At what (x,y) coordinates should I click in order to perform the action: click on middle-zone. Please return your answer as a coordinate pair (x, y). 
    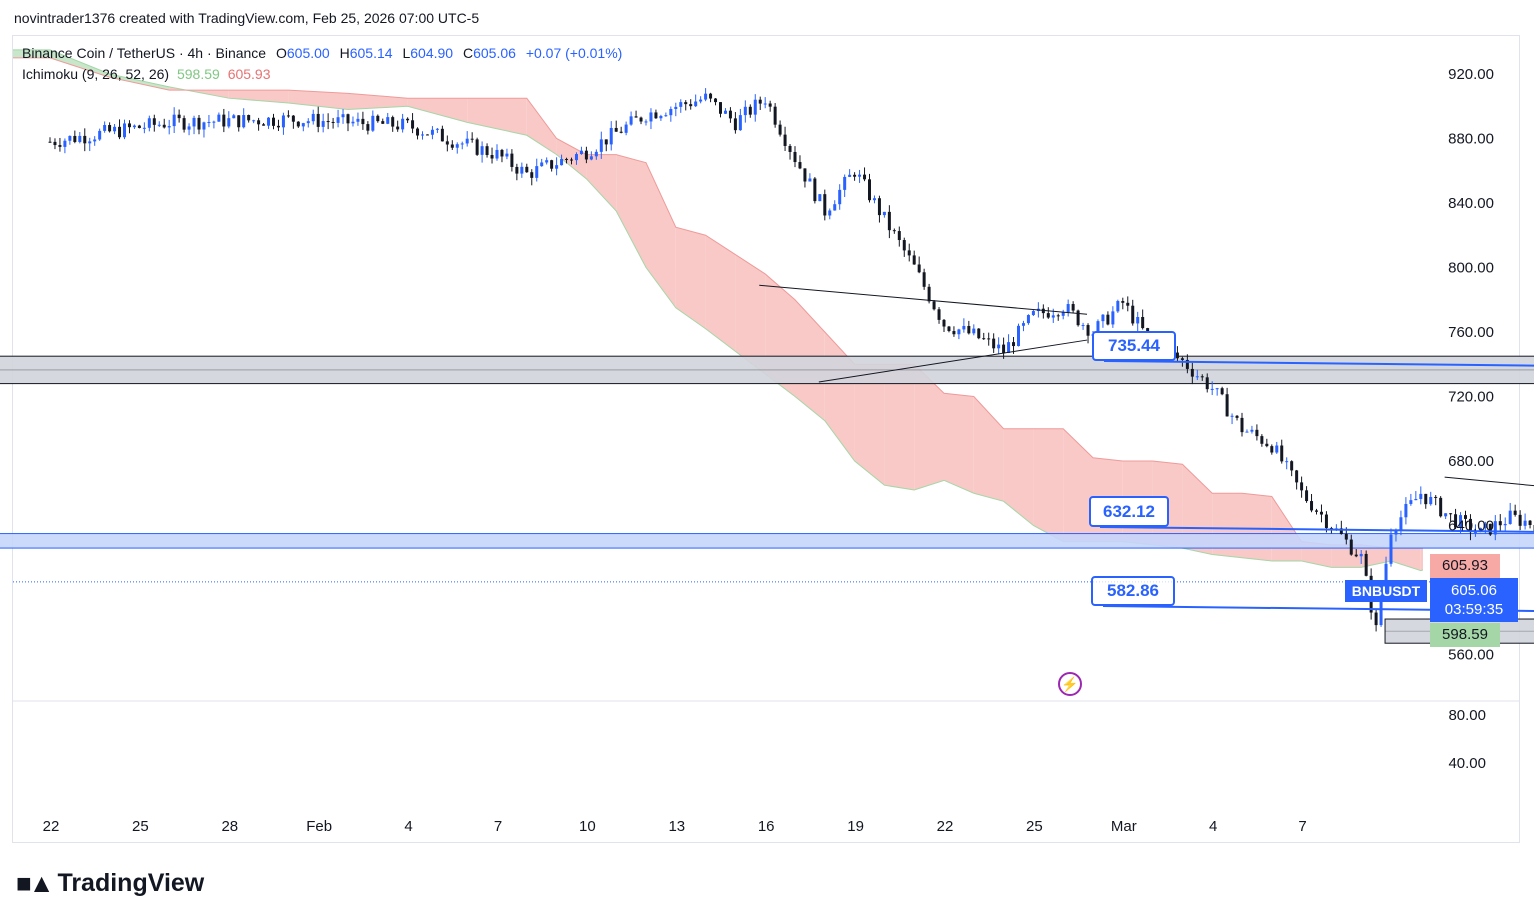
    Looking at the image, I should click on (767, 541).